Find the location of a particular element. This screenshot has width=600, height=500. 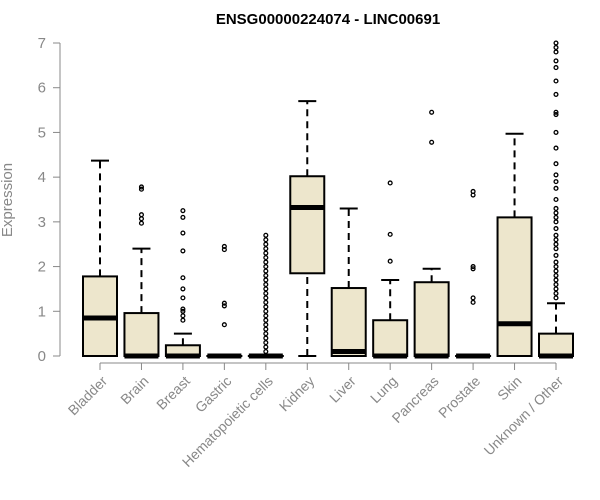

x-tick-label: Liver is located at coordinates (342, 389).